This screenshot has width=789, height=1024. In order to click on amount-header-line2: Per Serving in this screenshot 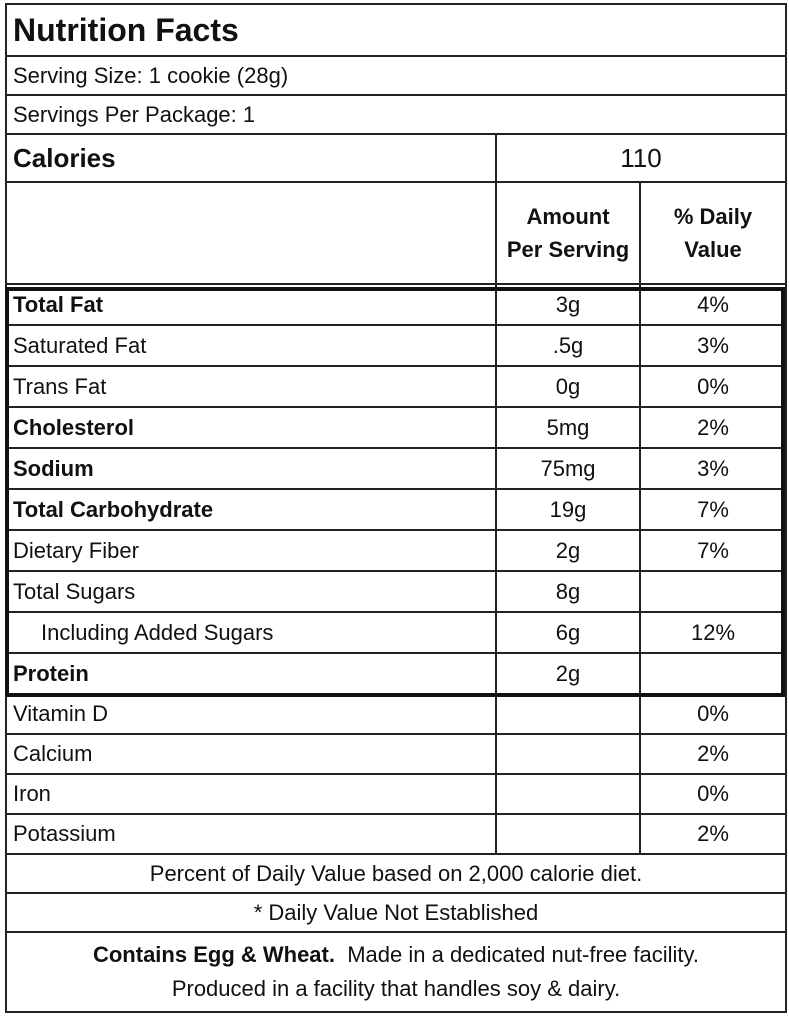, I will do `click(568, 249)`.